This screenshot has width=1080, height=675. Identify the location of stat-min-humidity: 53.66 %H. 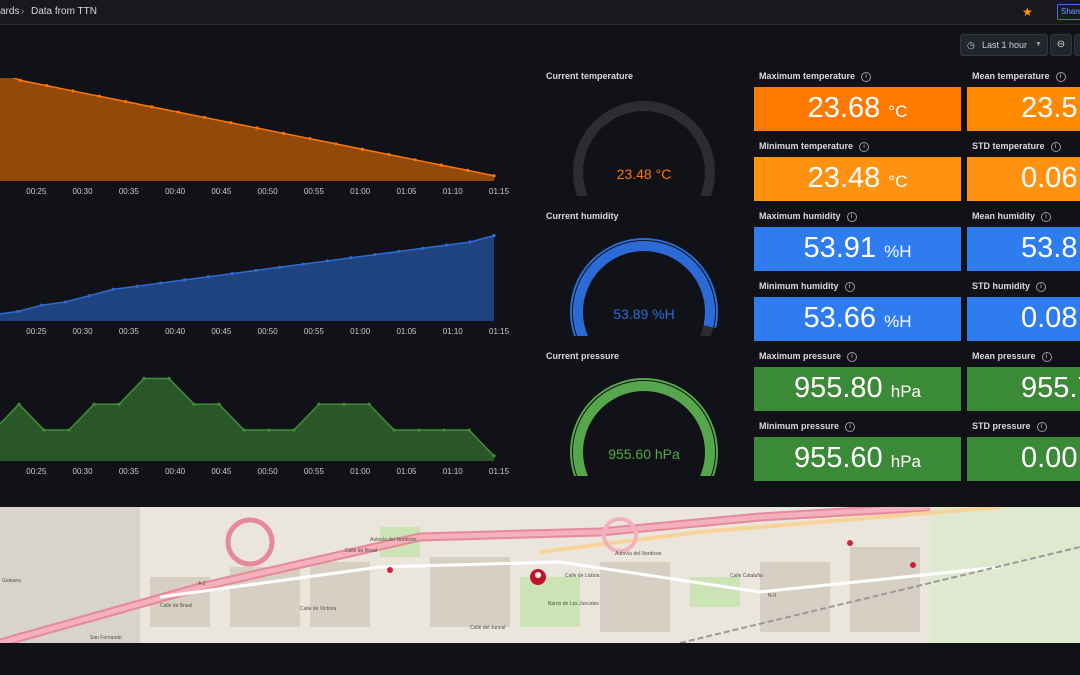
(857, 319).